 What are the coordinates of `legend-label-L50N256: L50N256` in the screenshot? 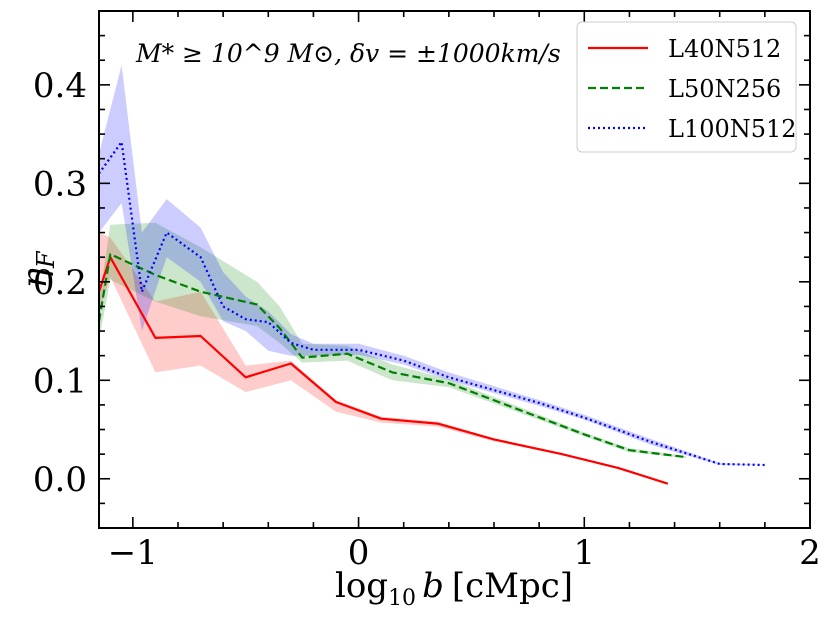 It's located at (724, 89).